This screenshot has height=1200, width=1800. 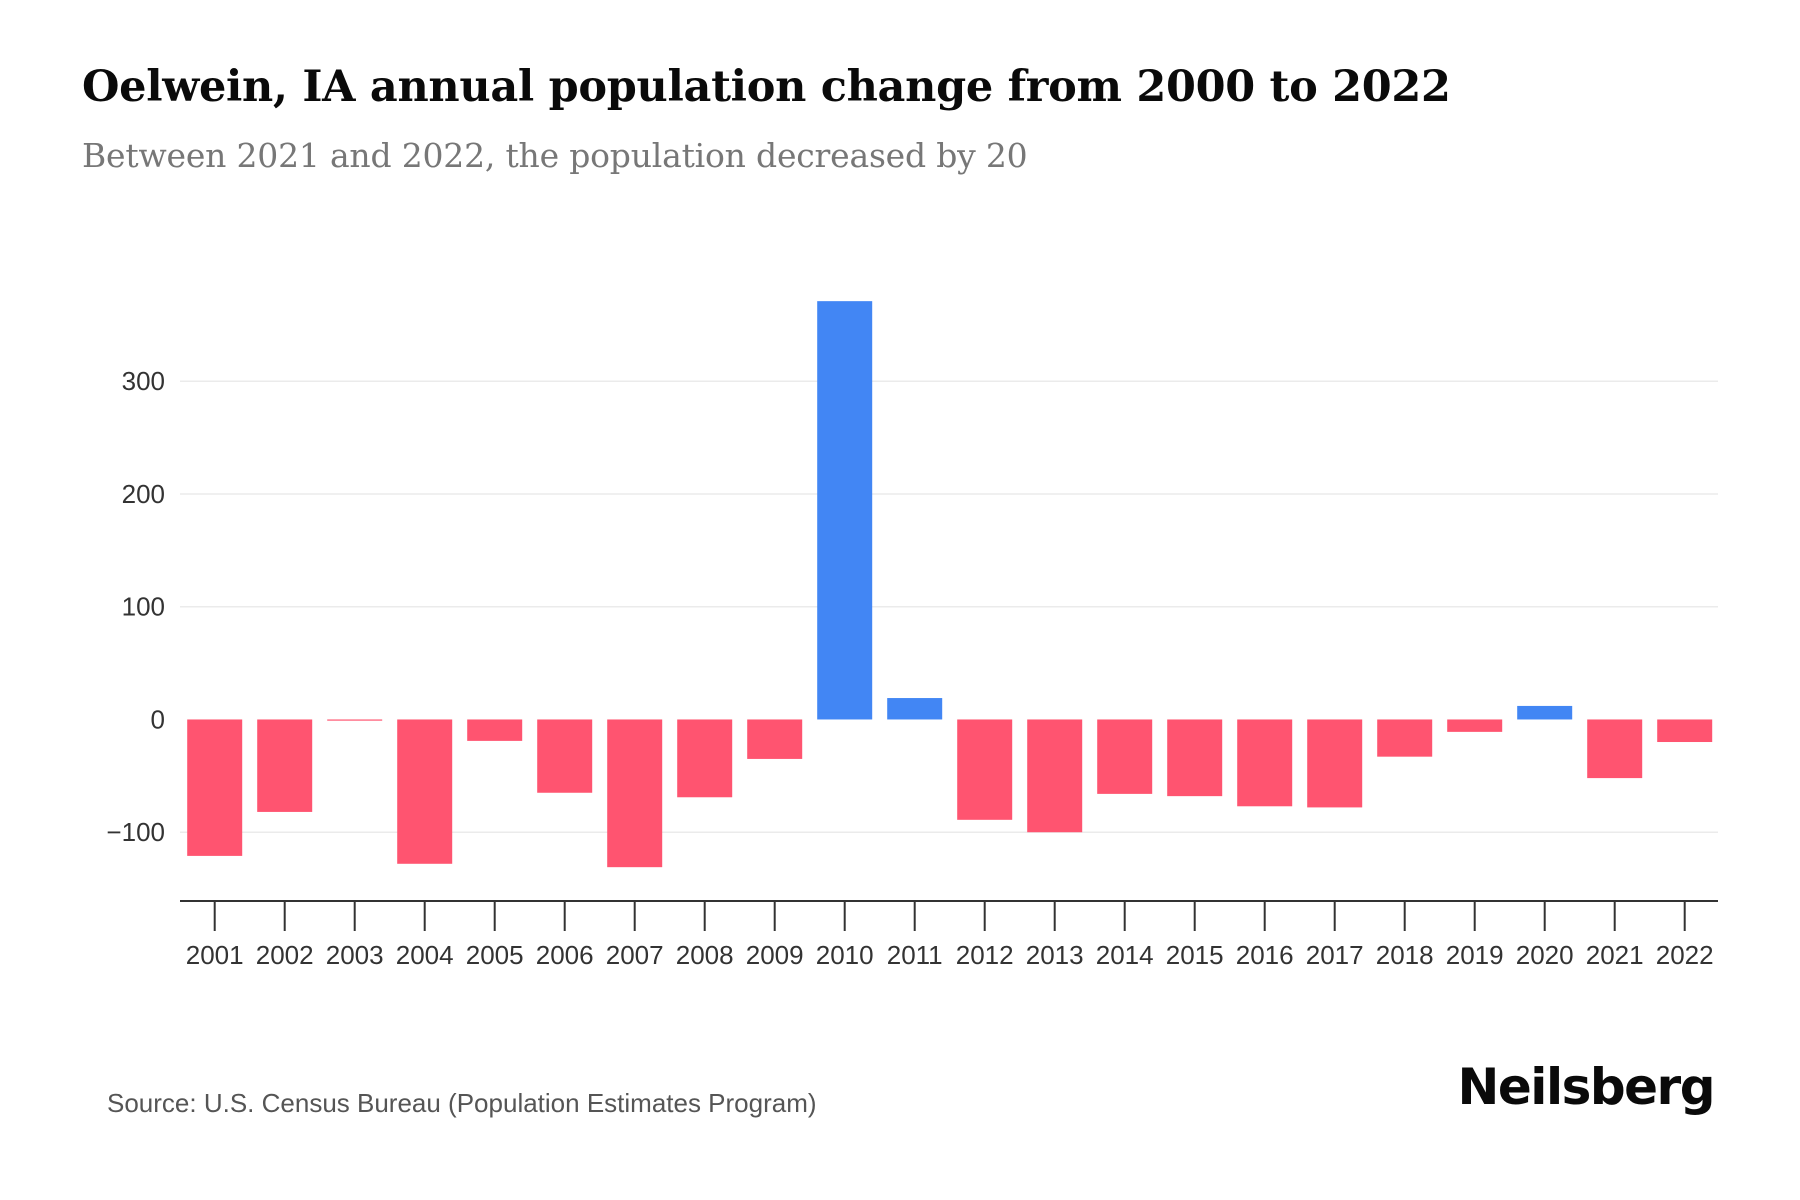 What do you see at coordinates (635, 793) in the screenshot?
I see `bar-2007` at bounding box center [635, 793].